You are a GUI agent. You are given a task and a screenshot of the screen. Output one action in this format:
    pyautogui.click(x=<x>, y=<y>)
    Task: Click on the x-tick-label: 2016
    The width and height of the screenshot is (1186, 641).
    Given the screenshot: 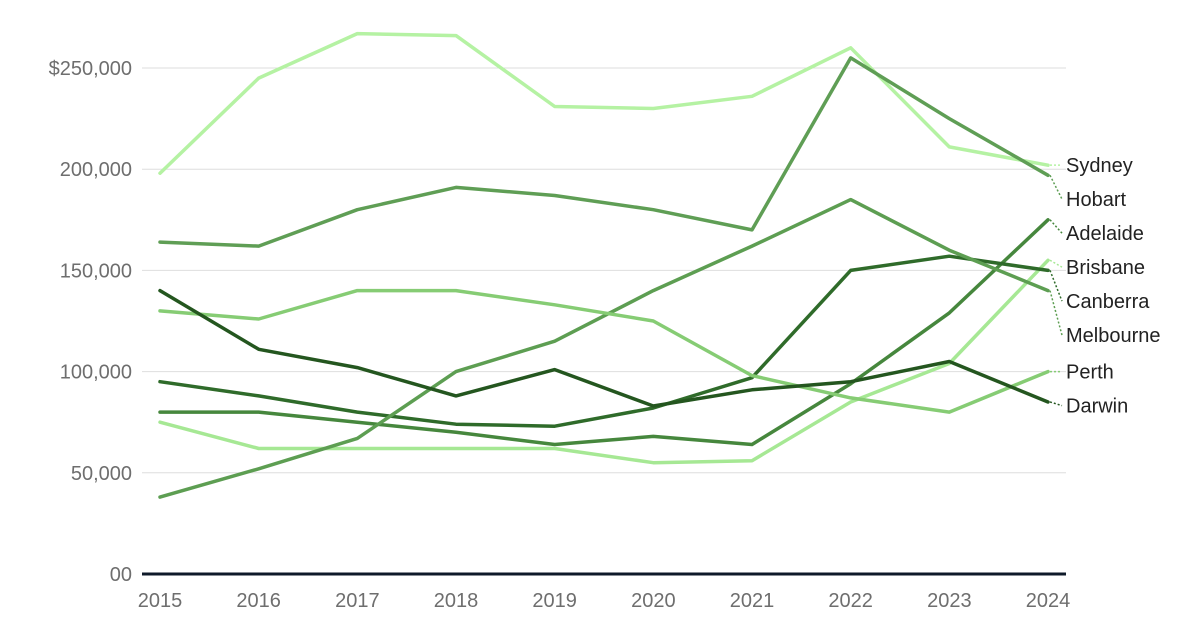 What is the action you would take?
    pyautogui.click(x=258, y=601)
    